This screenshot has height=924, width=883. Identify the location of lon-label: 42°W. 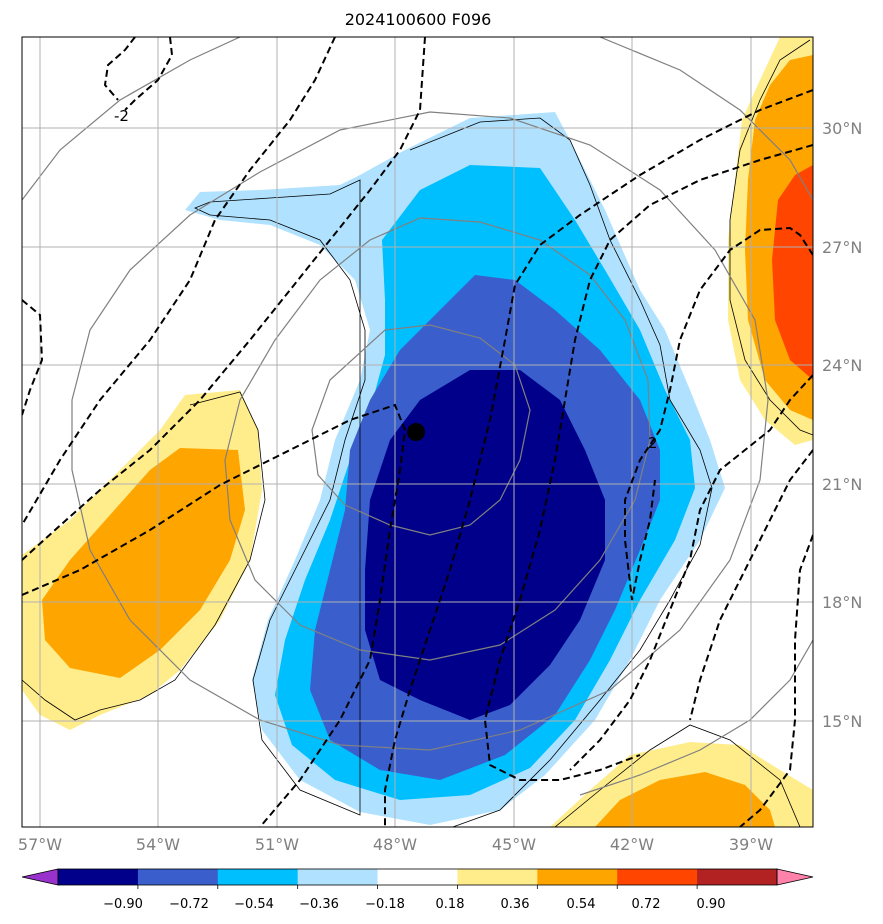
(632, 844).